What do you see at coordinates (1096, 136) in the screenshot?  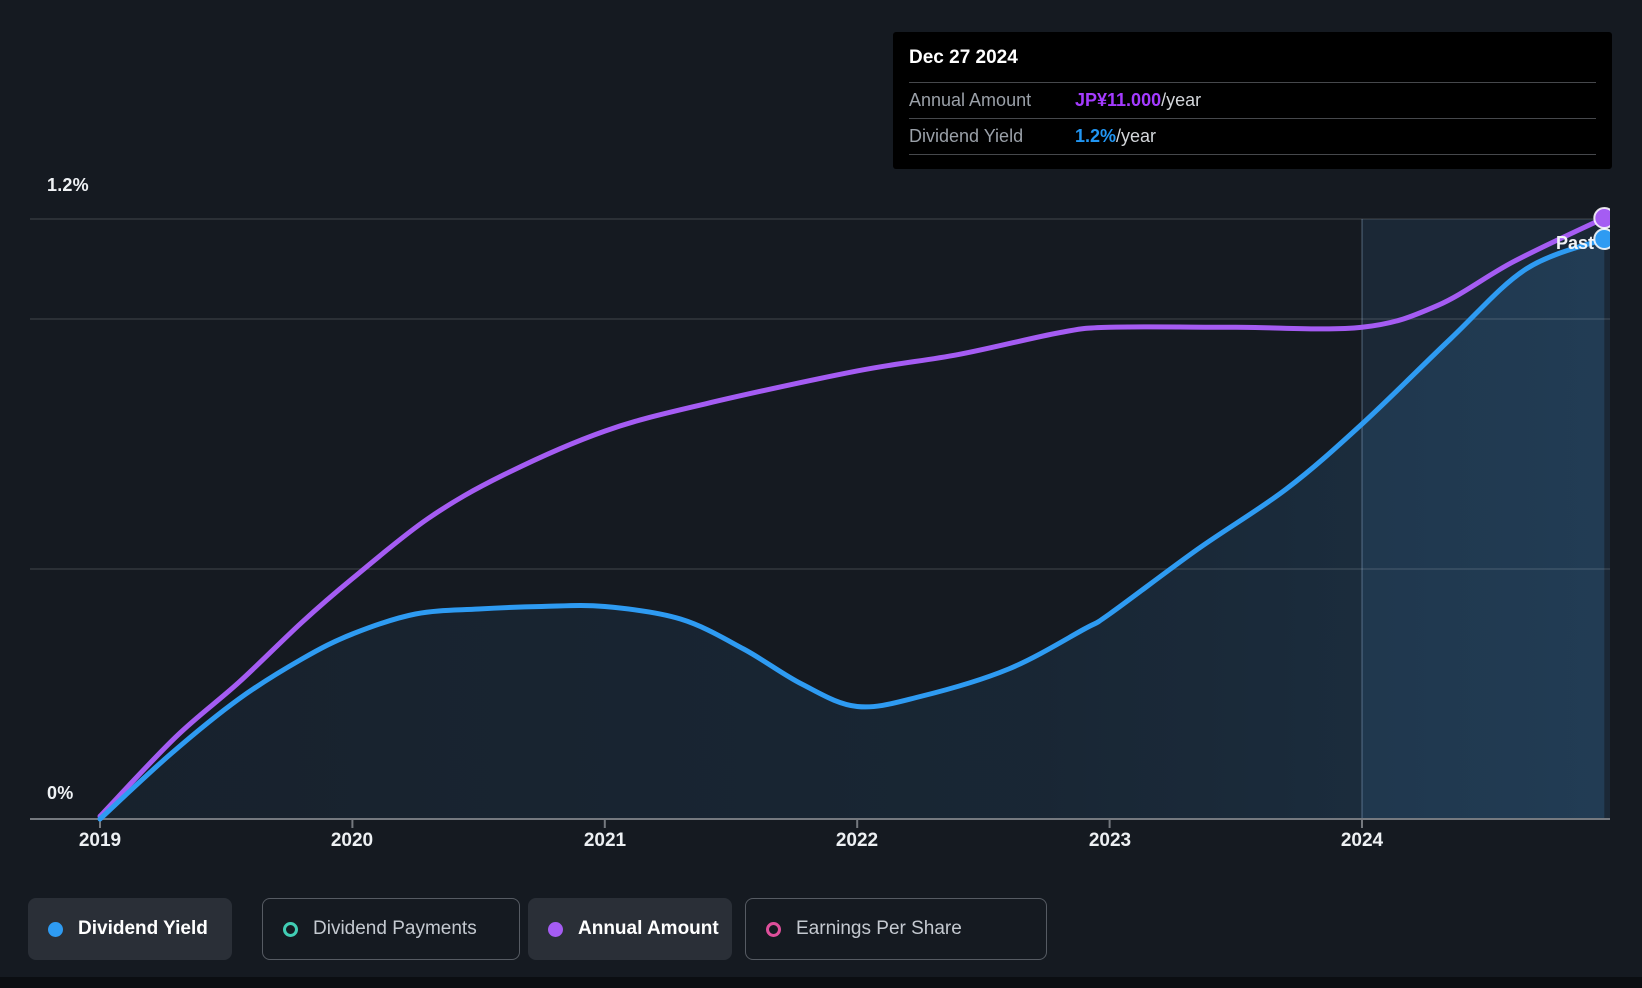 I see `tooltip-row-value: 1.2%` at bounding box center [1096, 136].